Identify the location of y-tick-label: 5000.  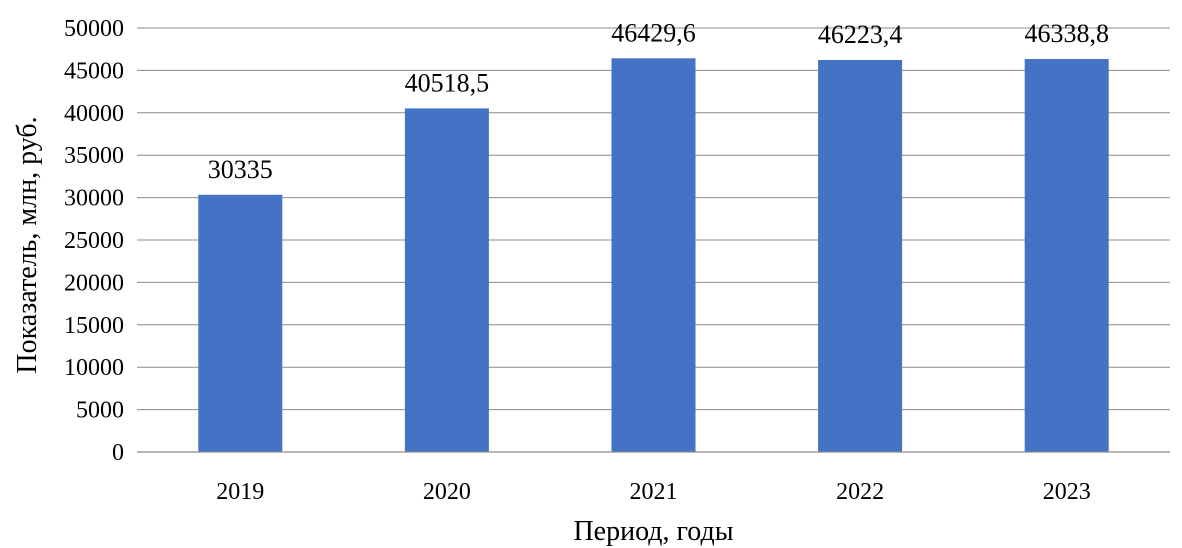
(100, 411).